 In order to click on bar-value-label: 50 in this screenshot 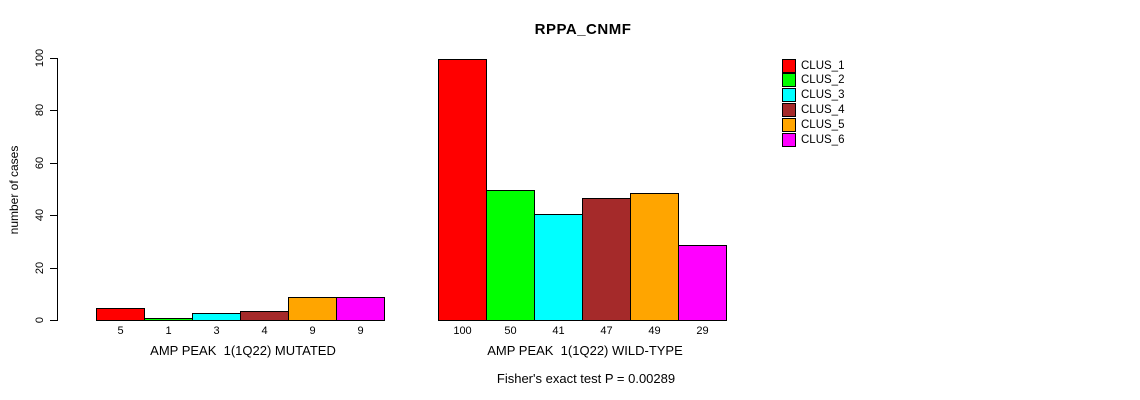, I will do `click(510, 331)`.